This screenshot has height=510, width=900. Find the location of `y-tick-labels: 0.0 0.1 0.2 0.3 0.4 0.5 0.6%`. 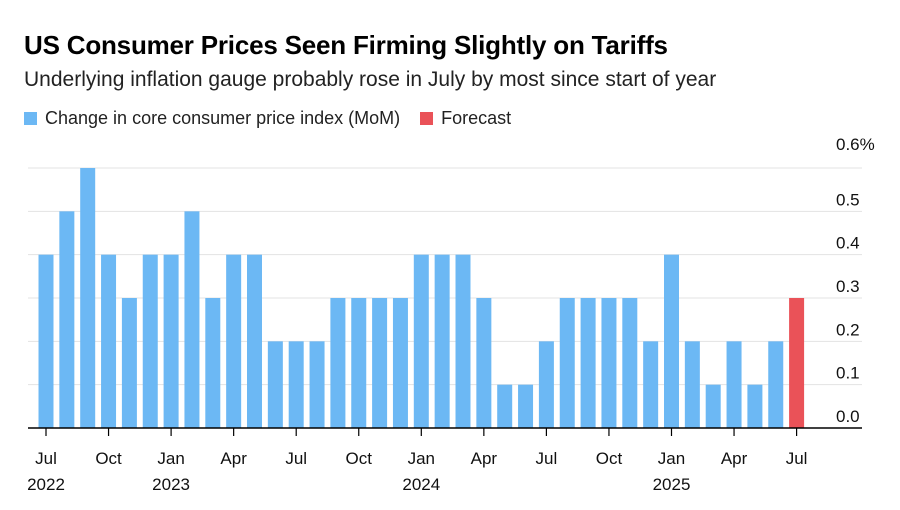

y-tick-labels: 0.0 0.1 0.2 0.3 0.4 0.5 0.6% is located at coordinates (855, 280).